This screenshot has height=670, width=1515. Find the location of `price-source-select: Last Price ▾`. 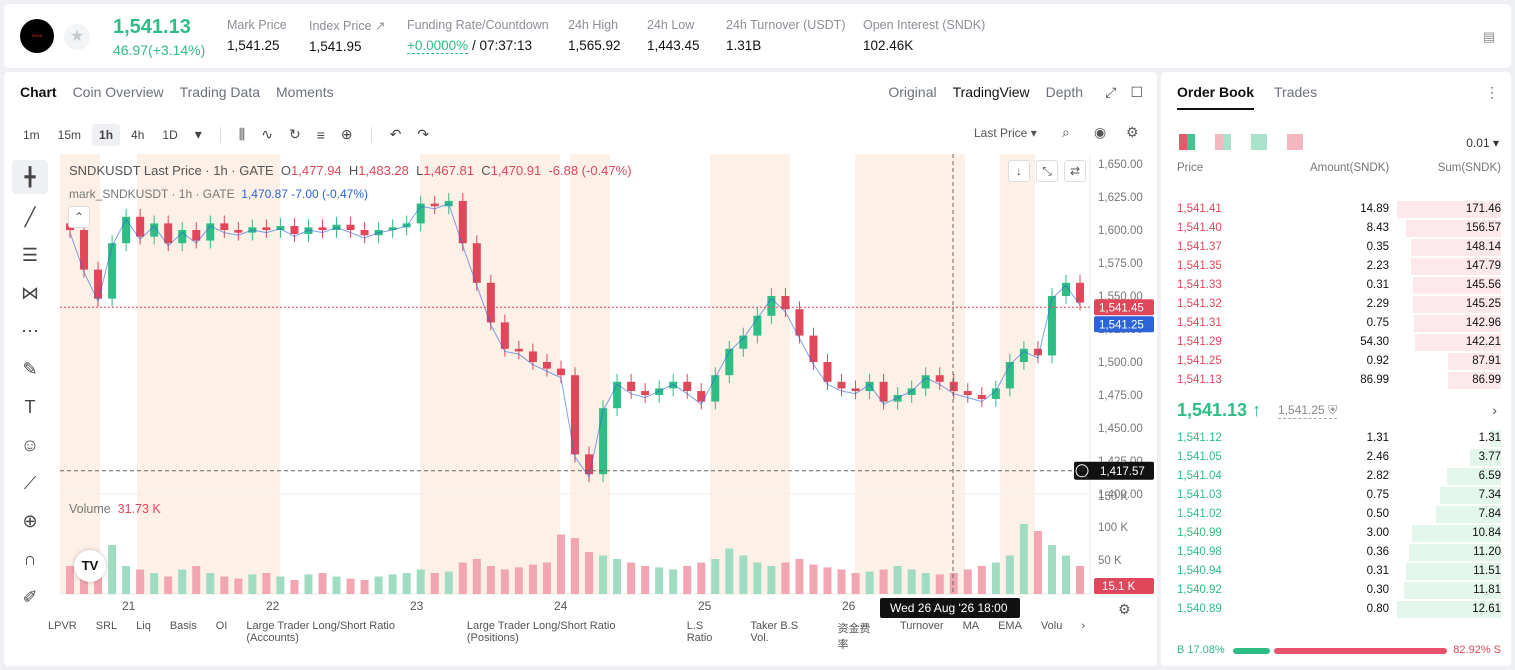

price-source-select: Last Price ▾ is located at coordinates (1005, 133).